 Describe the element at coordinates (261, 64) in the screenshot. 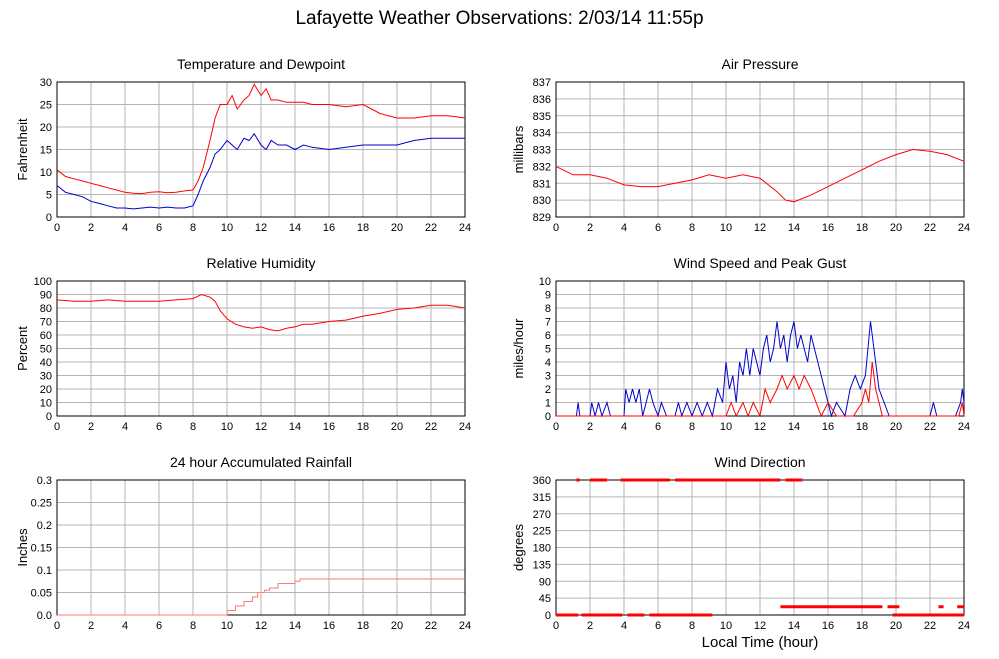

I see `chart-title: Temperature and Dewpoint` at that location.